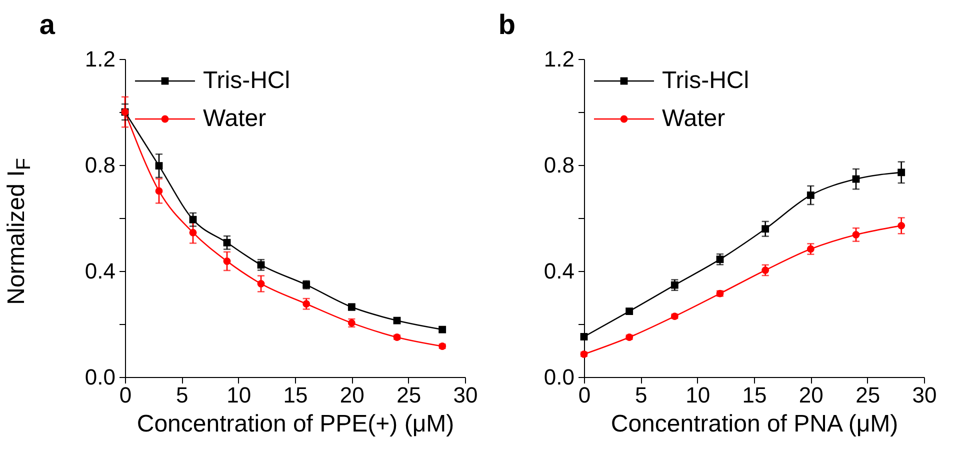 The width and height of the screenshot is (953, 463). Describe the element at coordinates (507, 24) in the screenshot. I see `chart-title: b` at that location.